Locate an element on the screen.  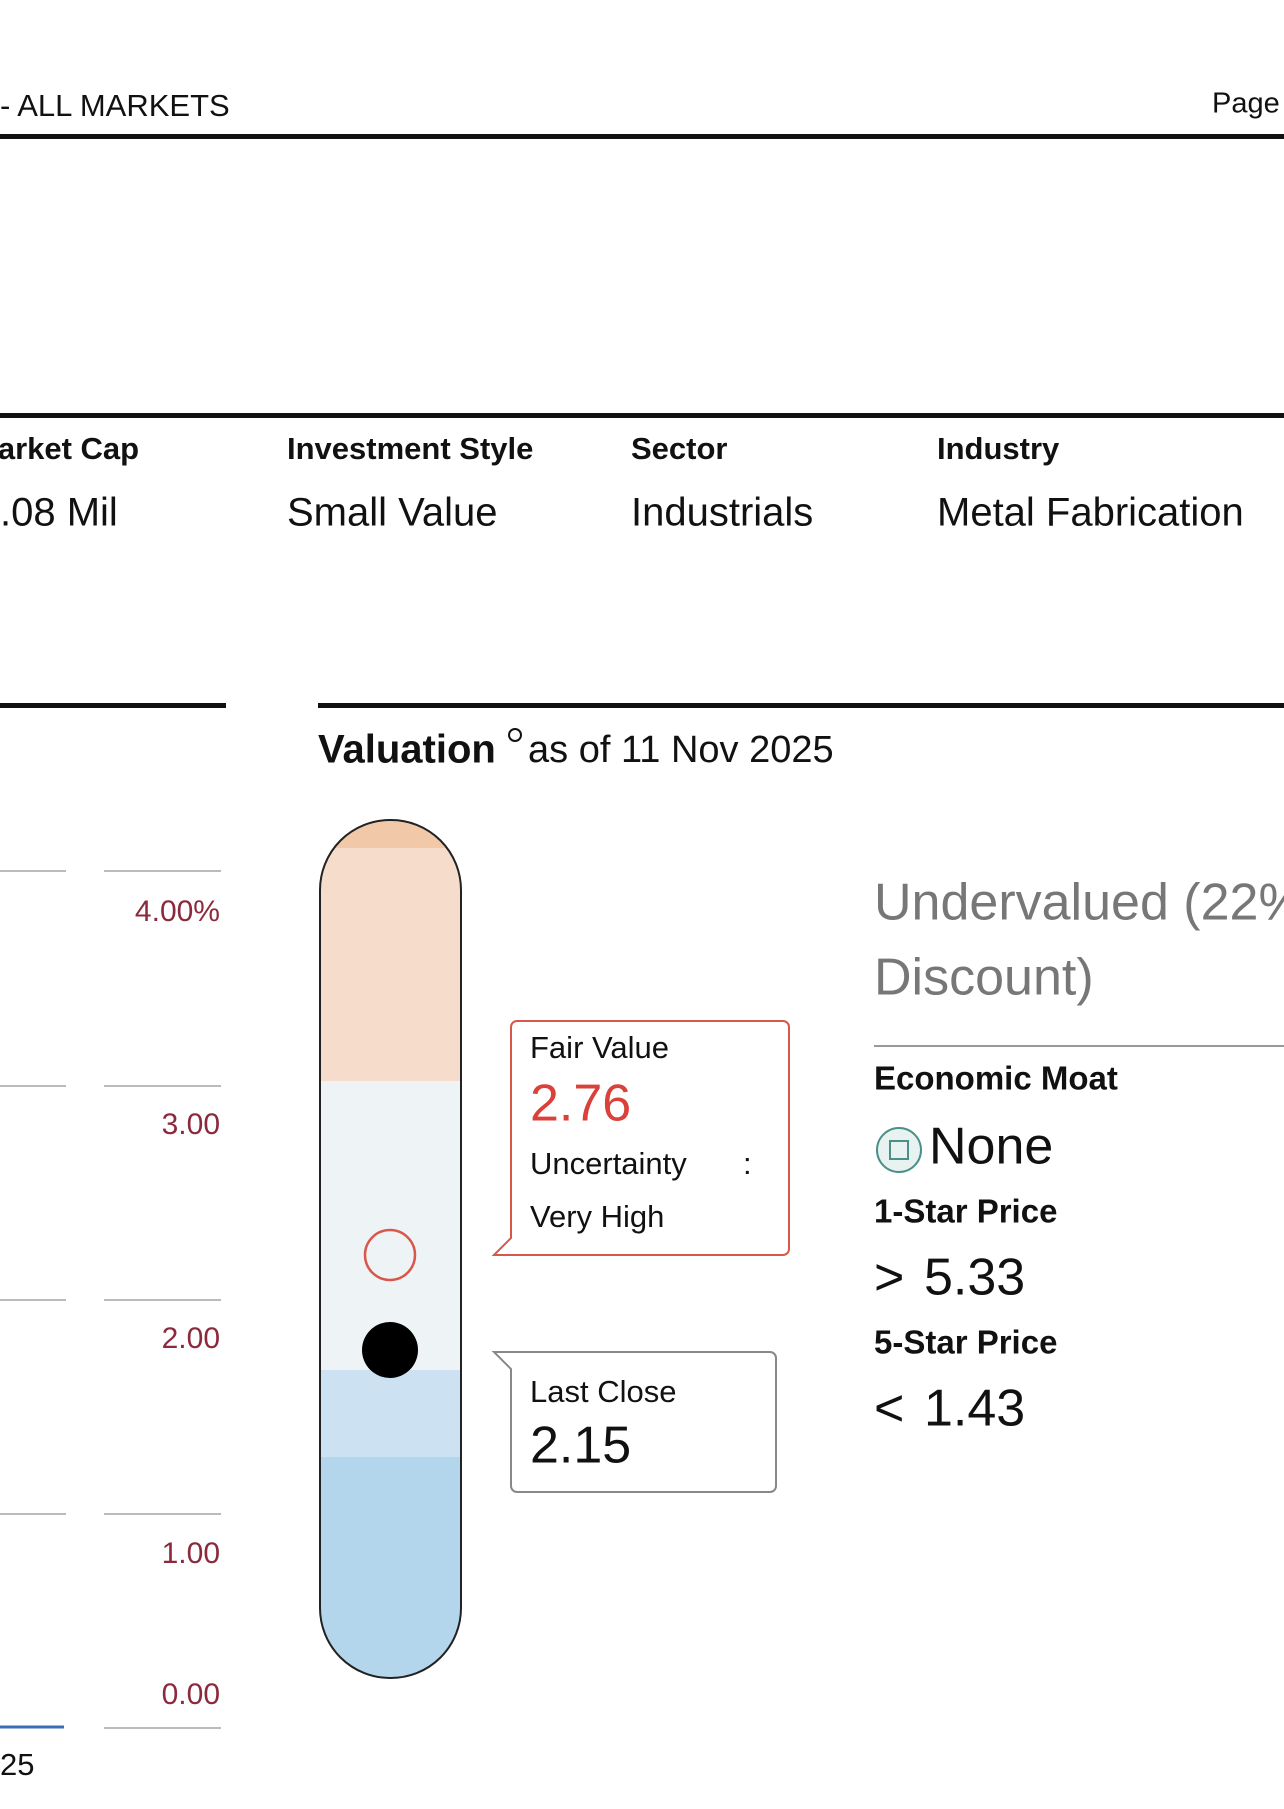
moat-value: None is located at coordinates (991, 1147).